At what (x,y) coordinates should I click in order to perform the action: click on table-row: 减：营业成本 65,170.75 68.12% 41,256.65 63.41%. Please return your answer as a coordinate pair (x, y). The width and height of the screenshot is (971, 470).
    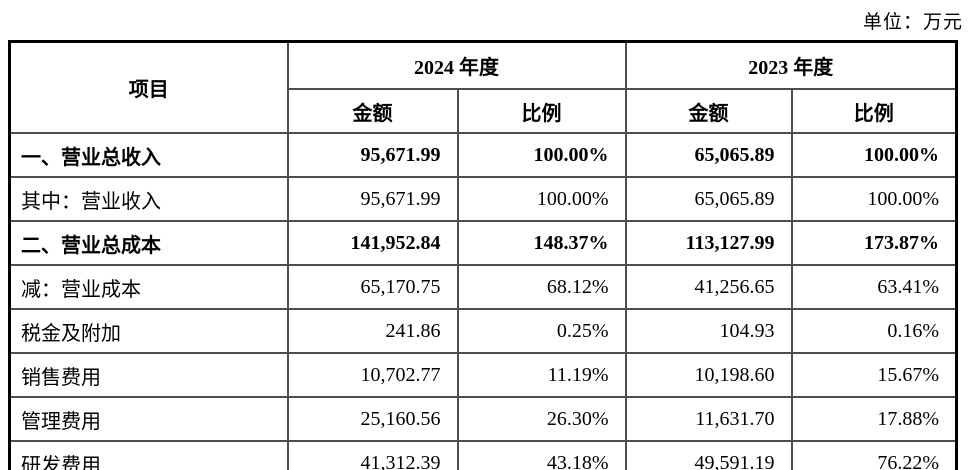
    Looking at the image, I should click on (483, 287).